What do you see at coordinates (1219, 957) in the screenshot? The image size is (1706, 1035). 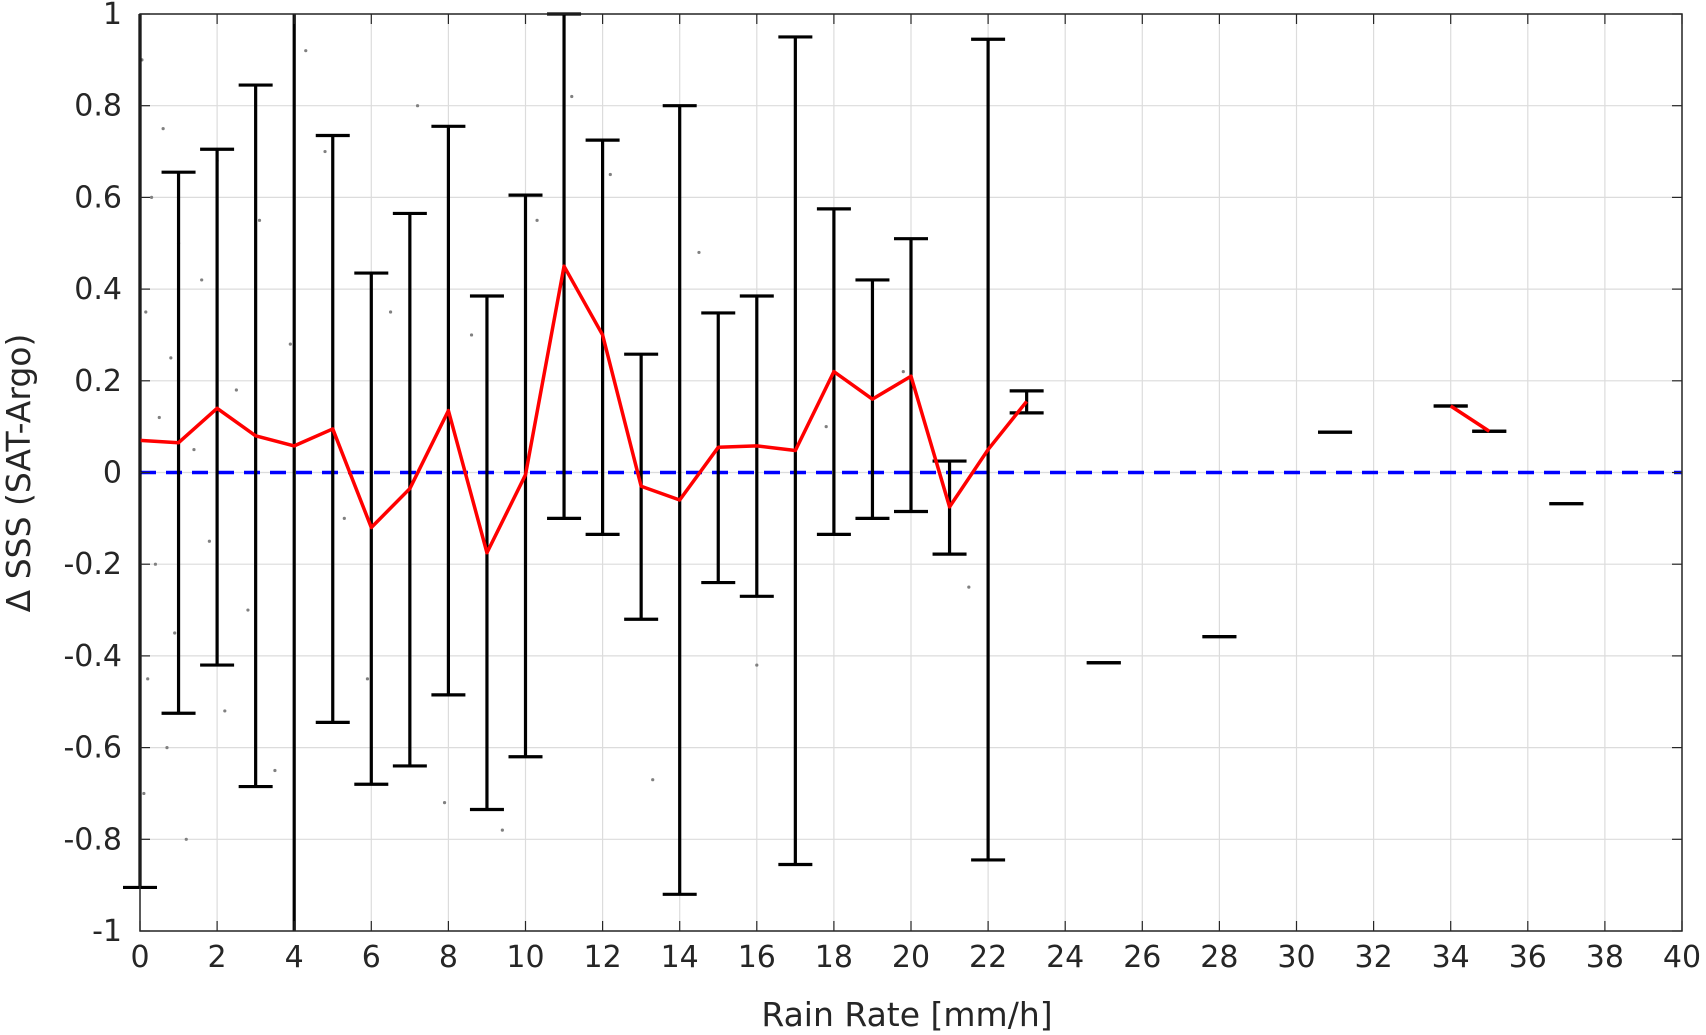 I see `x-tick-label: 28` at bounding box center [1219, 957].